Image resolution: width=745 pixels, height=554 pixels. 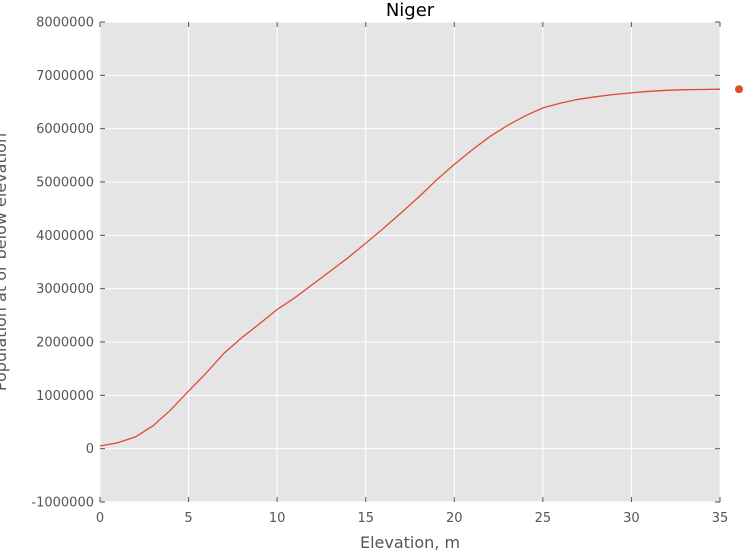 What do you see at coordinates (62, 503) in the screenshot?
I see `y-tick-label: -1000000` at bounding box center [62, 503].